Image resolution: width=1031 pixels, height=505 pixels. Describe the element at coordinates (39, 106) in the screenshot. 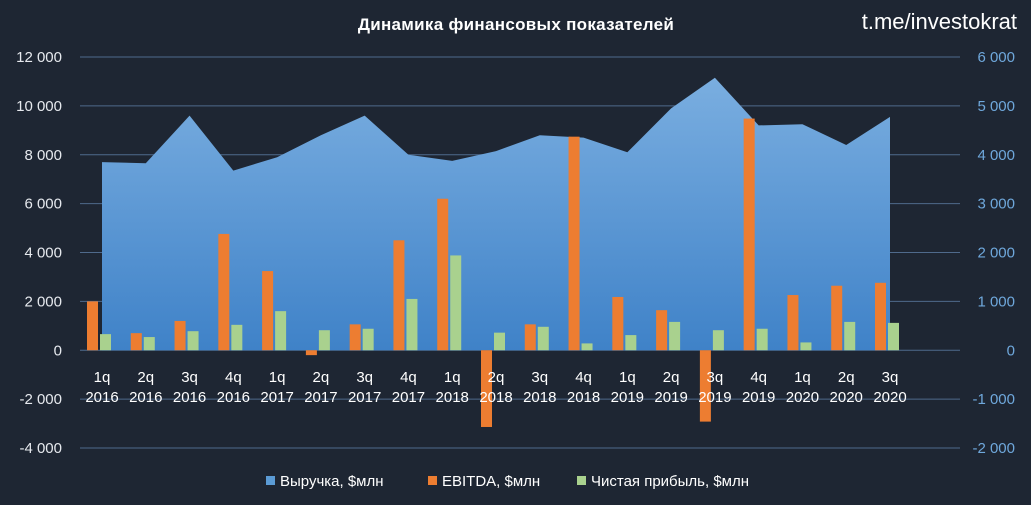

I see `left-axis-tick-label: 10 000` at that location.